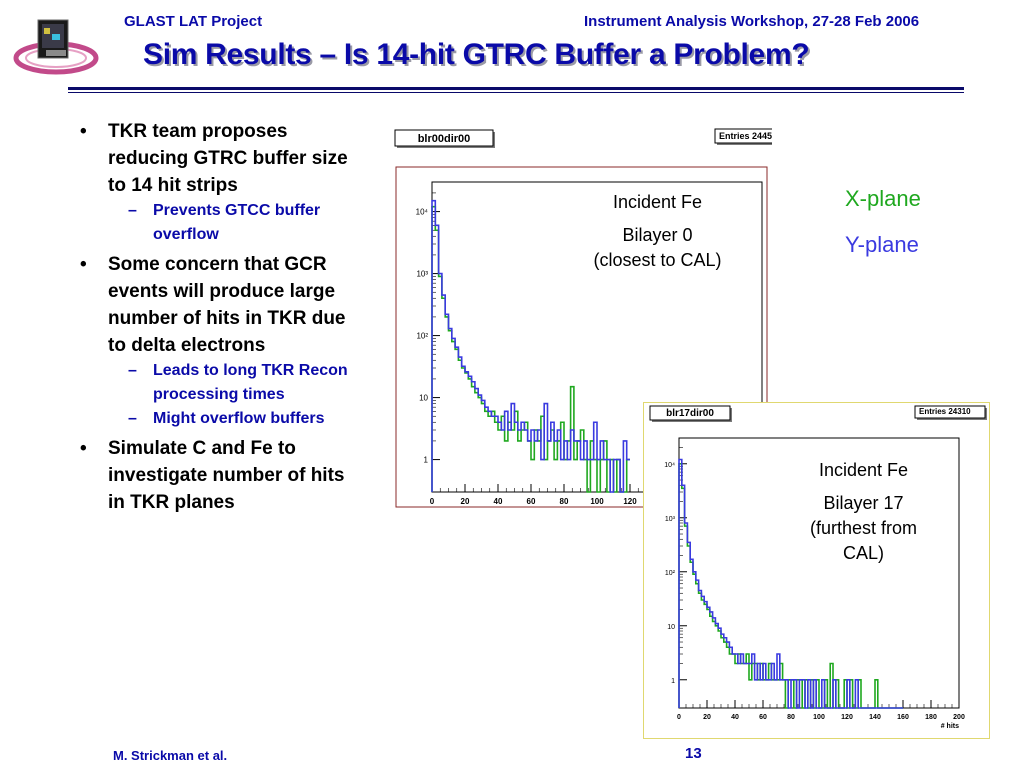  I want to click on histogram-title: blr00dir00, so click(444, 139).